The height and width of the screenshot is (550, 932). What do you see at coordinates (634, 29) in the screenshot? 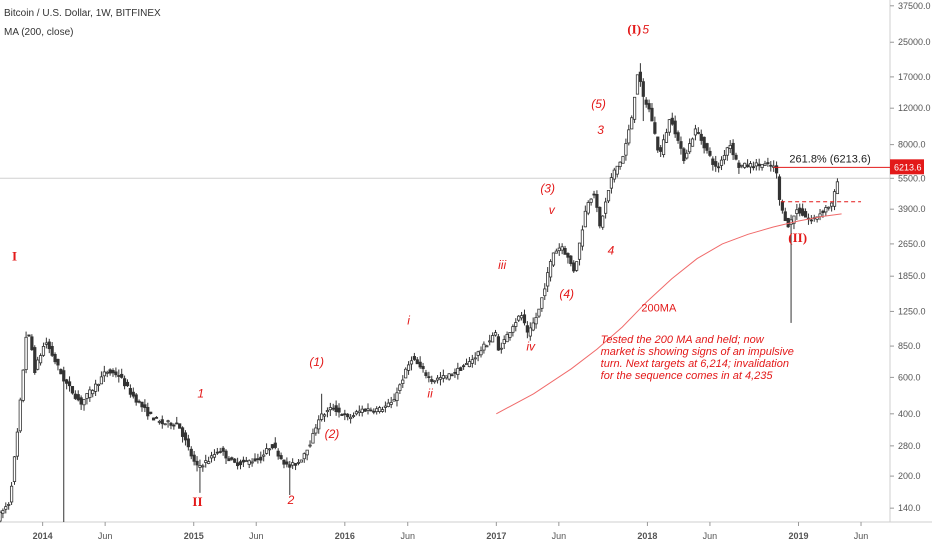
I see `wave-label: (I)` at bounding box center [634, 29].